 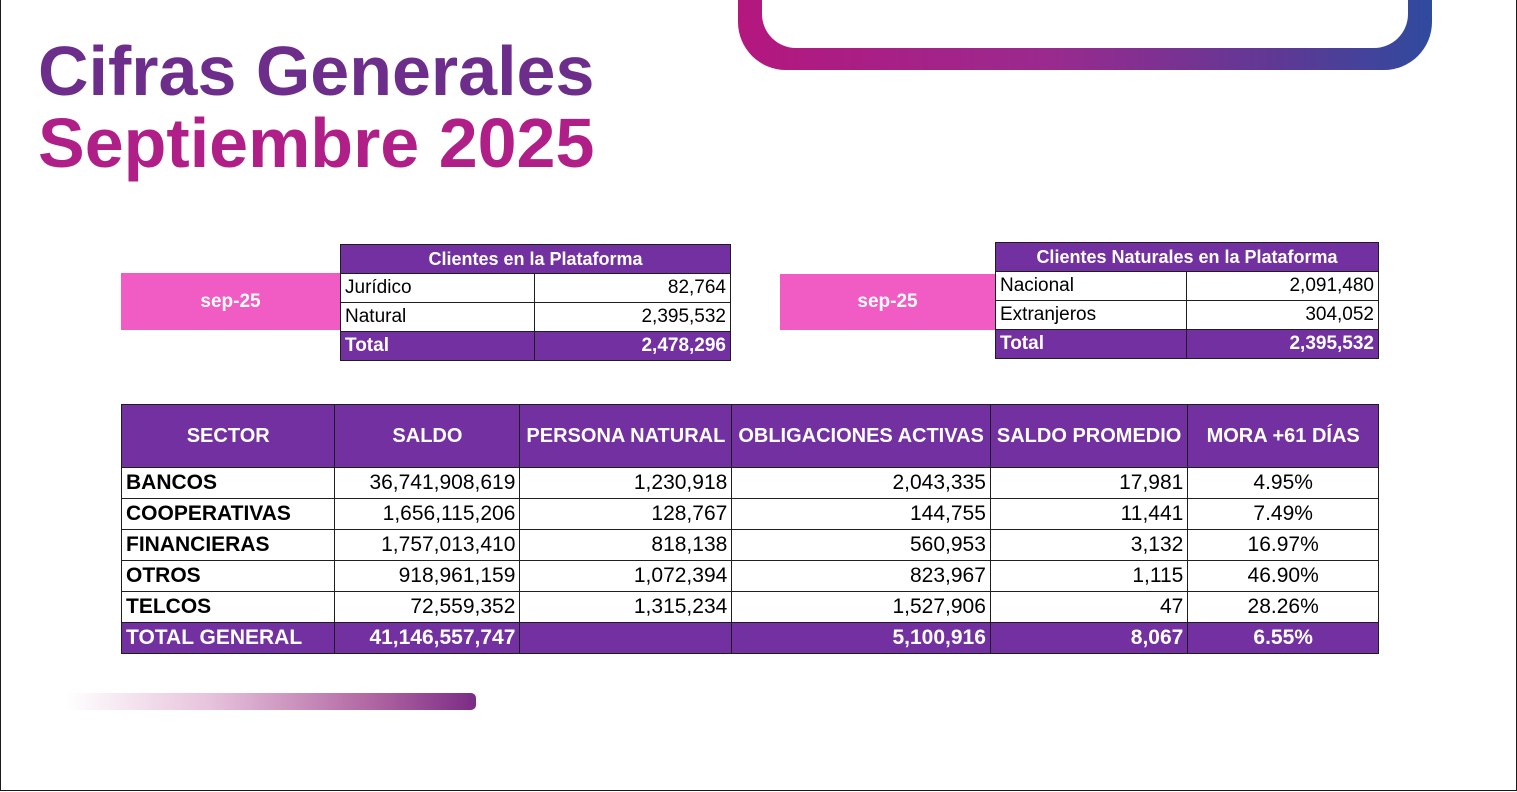 What do you see at coordinates (535, 259) in the screenshot?
I see `table-header: Clientes en la Plataforma` at bounding box center [535, 259].